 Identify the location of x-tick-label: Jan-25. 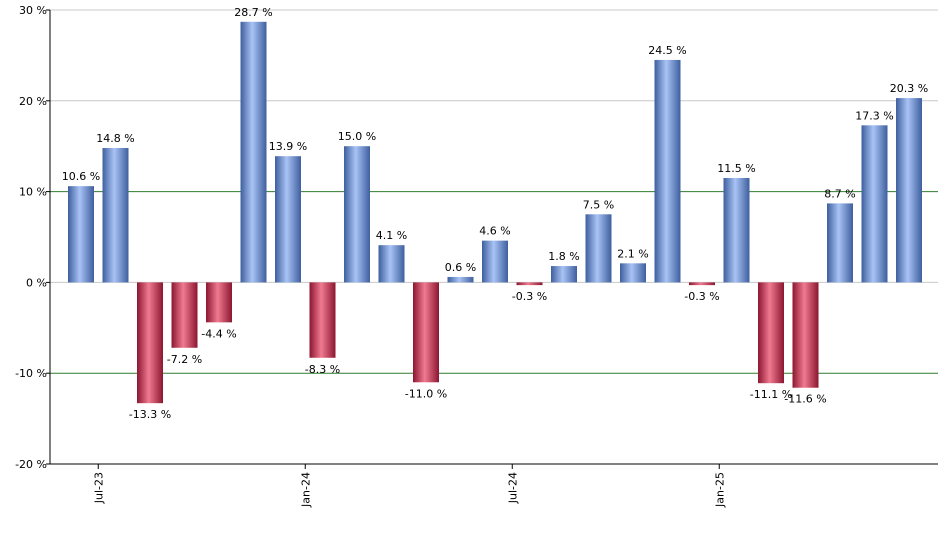
(719, 490).